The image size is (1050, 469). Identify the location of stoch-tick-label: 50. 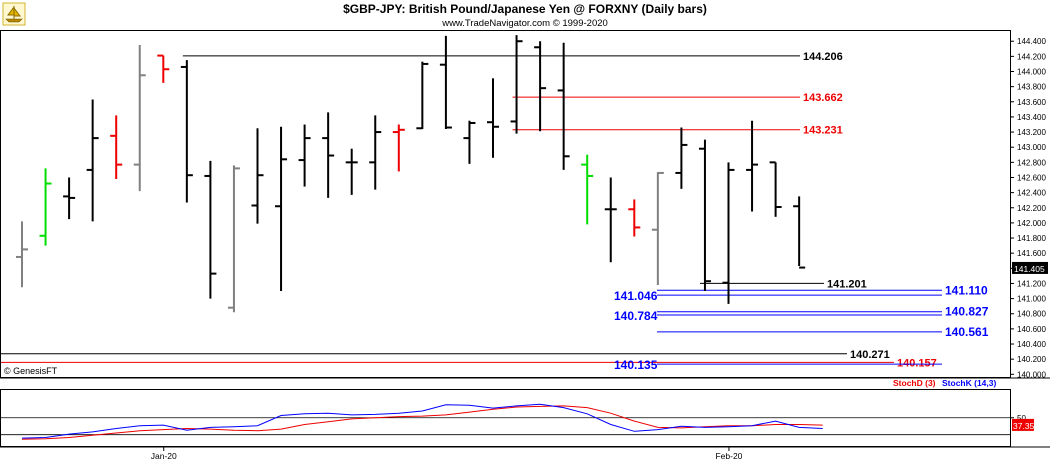
(1021, 418).